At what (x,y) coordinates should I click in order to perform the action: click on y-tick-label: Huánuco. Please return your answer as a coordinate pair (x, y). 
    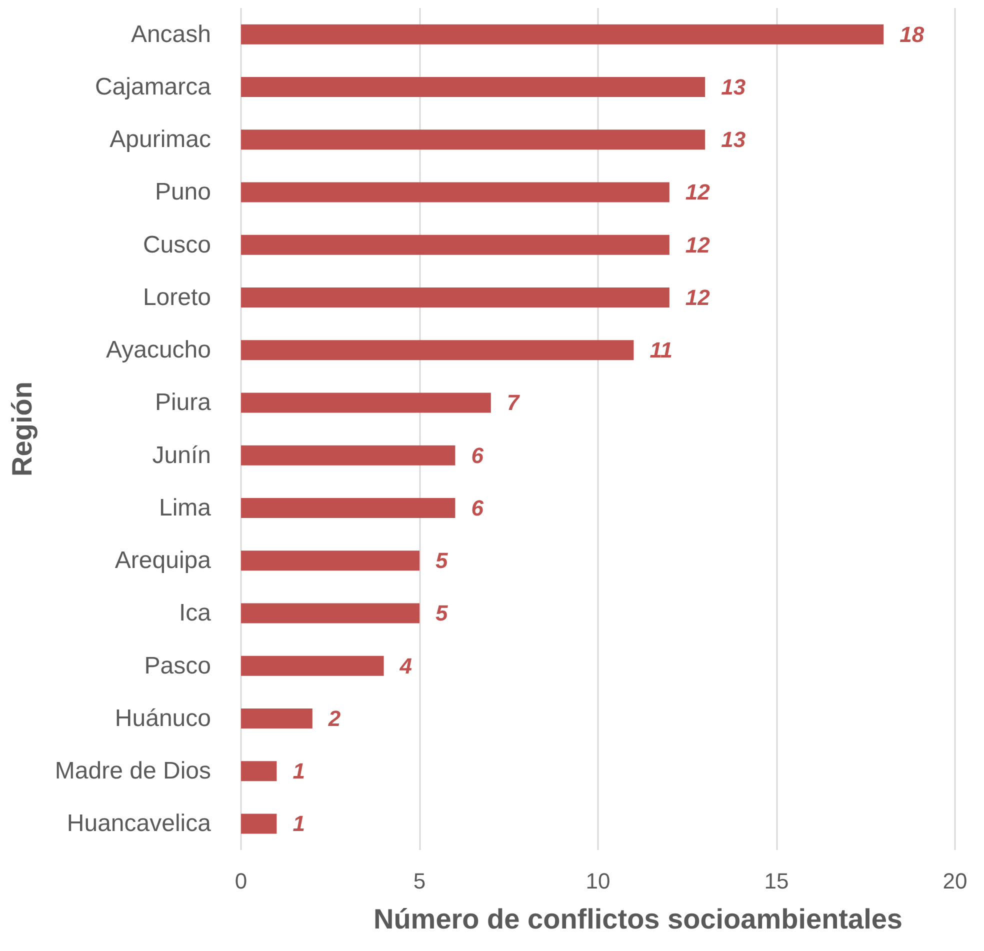
    Looking at the image, I should click on (162, 718).